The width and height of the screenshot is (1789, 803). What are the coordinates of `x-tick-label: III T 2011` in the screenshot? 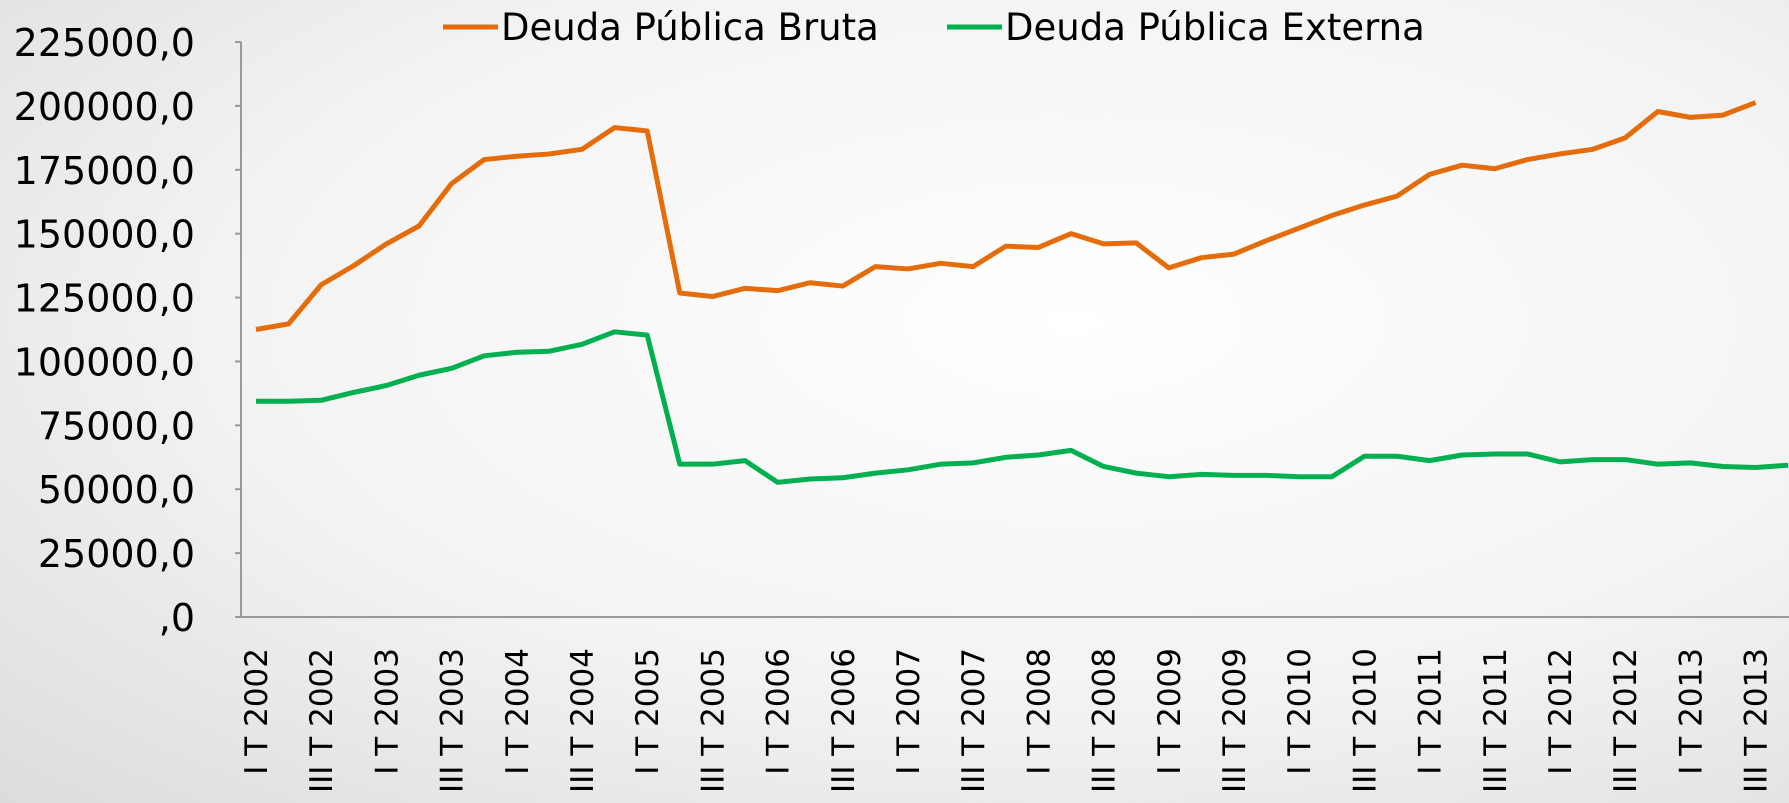 It's located at (1496, 720).